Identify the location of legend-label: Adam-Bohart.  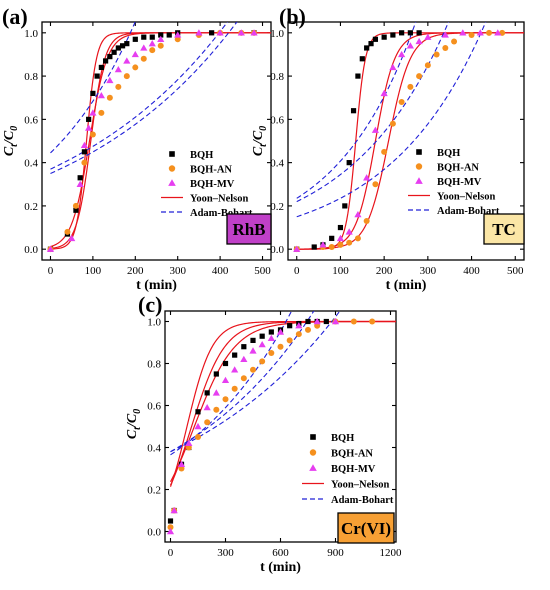
(362, 500).